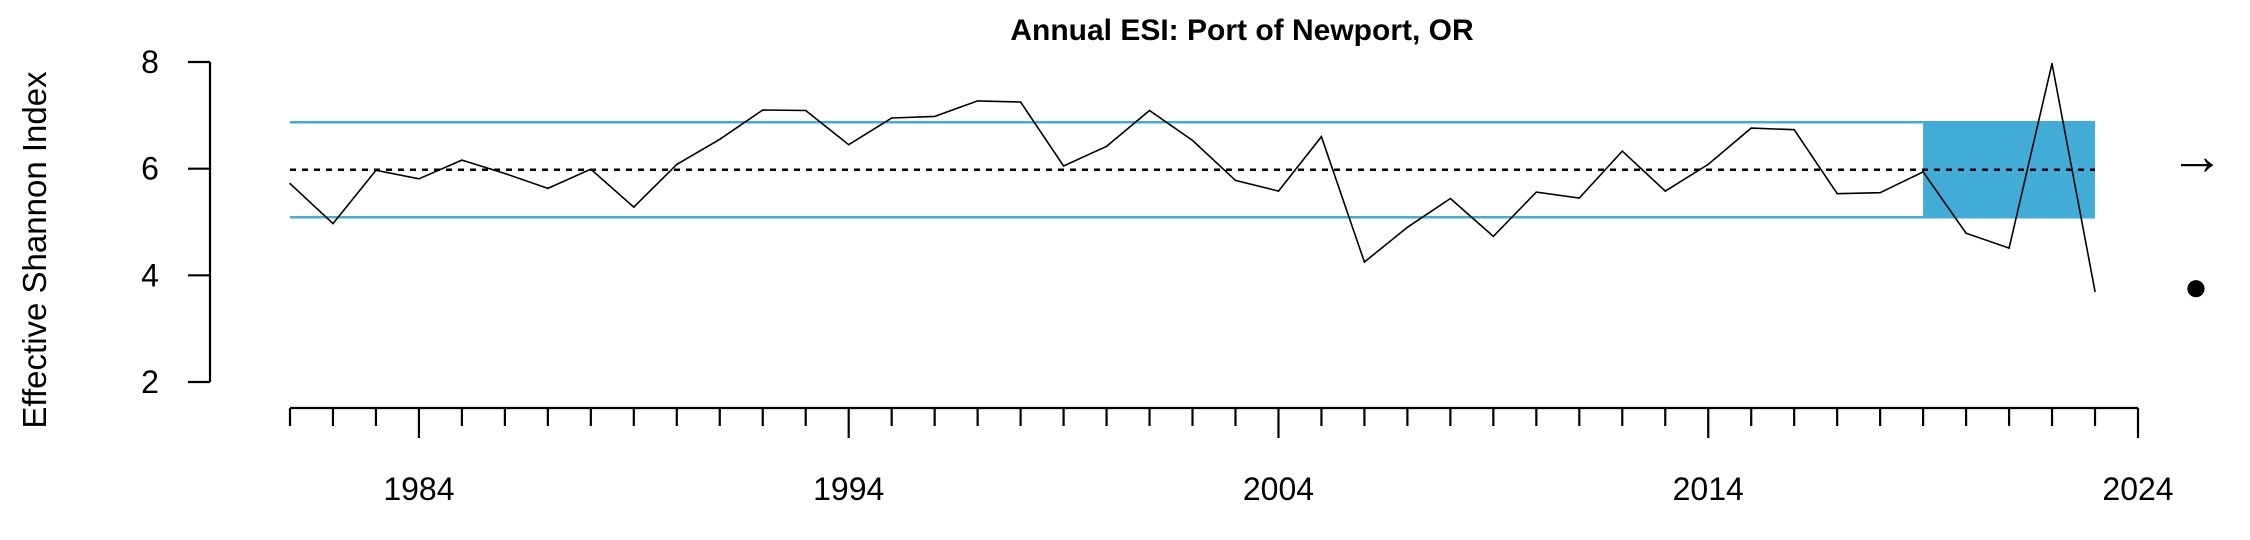  Describe the element at coordinates (150, 275) in the screenshot. I see `y-tick-label: 4` at that location.